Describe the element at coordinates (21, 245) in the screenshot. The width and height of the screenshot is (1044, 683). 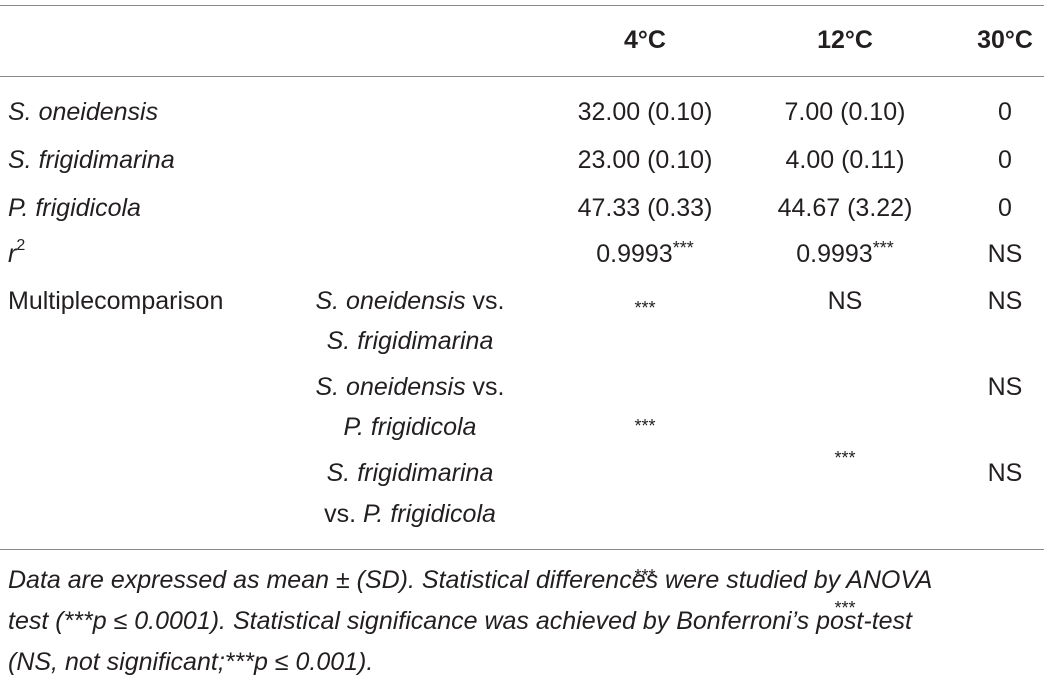
I see `r-superscript: 2` at that location.